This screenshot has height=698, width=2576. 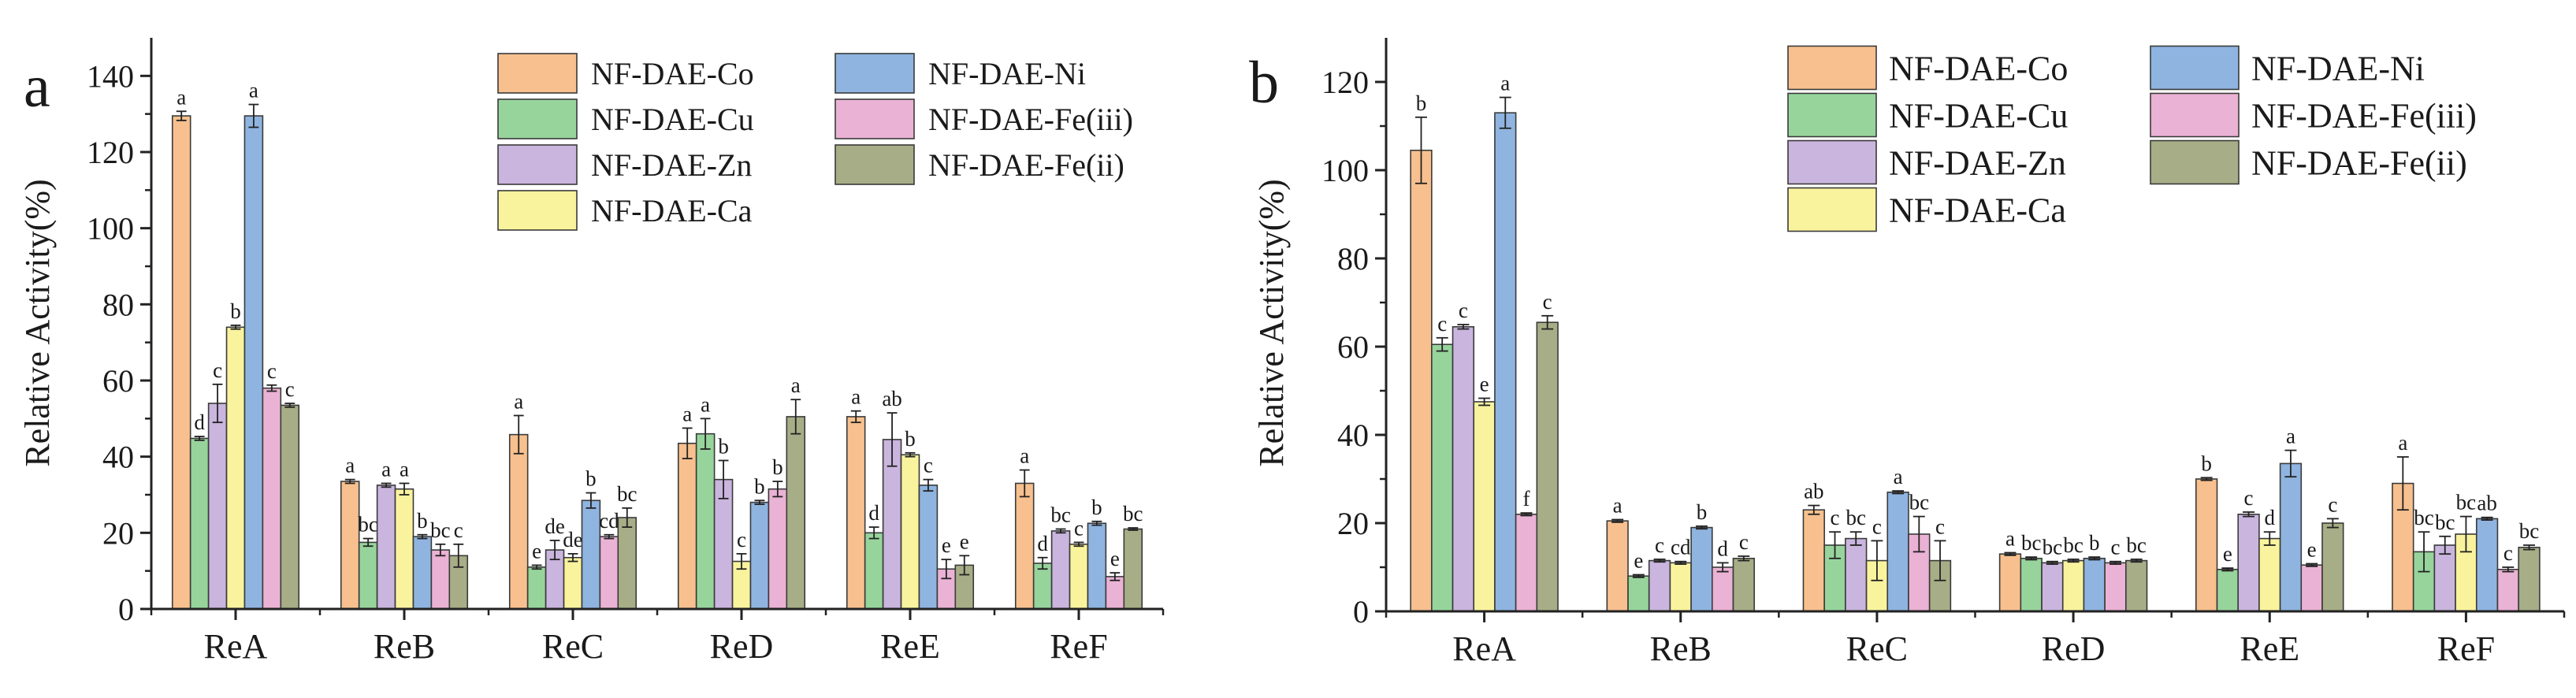 What do you see at coordinates (111, 76) in the screenshot?
I see `y-tick-label: 140` at bounding box center [111, 76].